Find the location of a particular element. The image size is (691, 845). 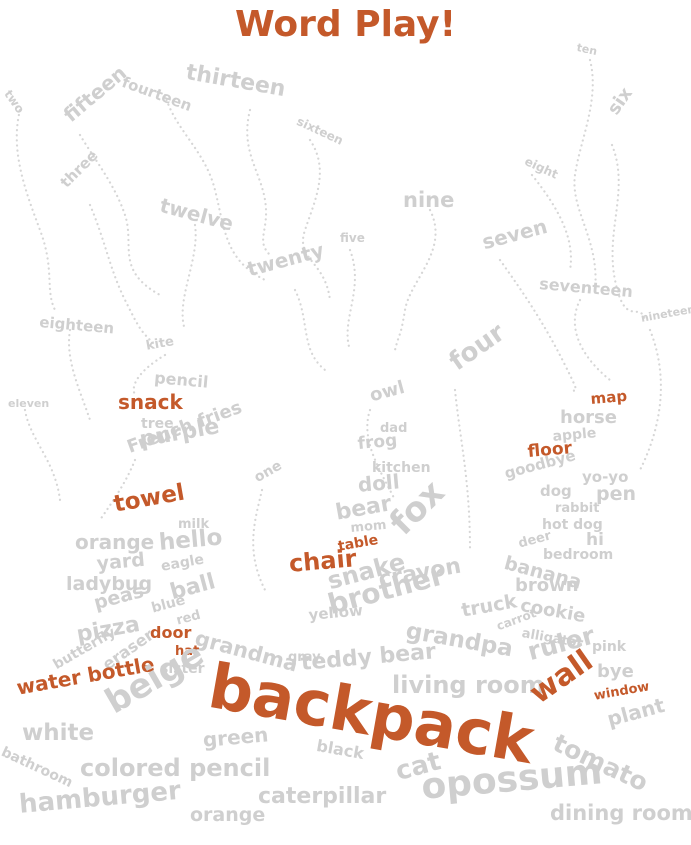

word: horse is located at coordinates (588, 417).